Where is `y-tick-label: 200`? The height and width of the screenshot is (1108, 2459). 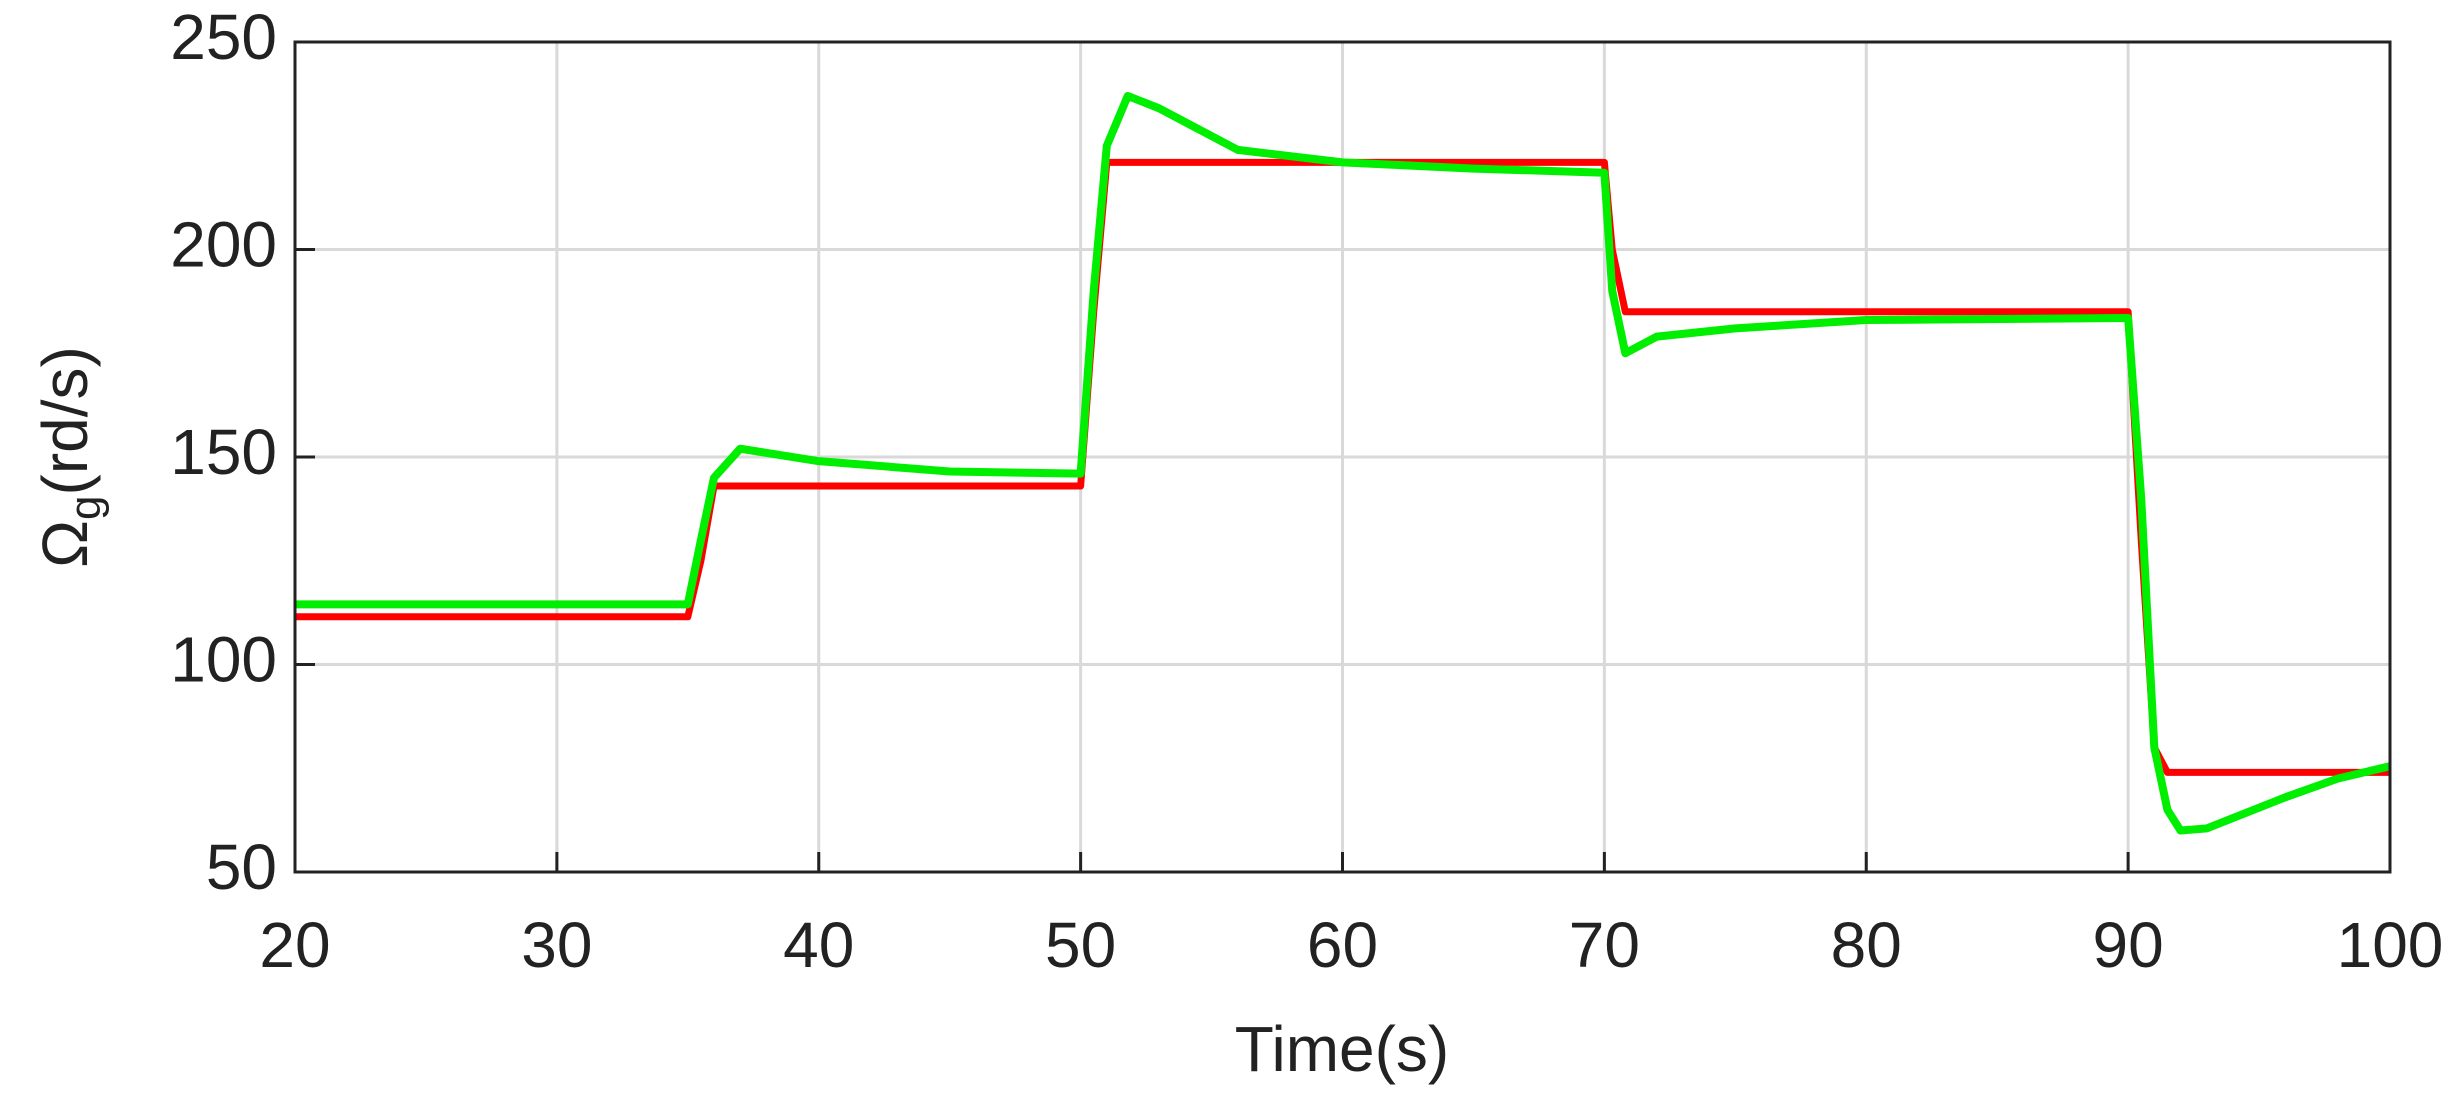
y-tick-label: 200 is located at coordinates (223, 244).